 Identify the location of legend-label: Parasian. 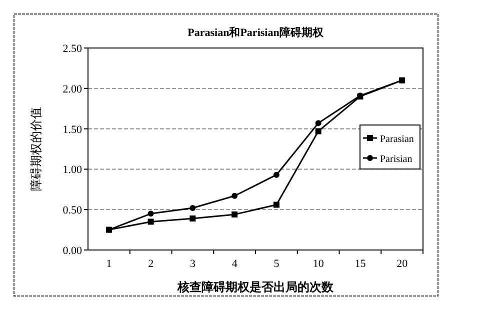
(397, 139).